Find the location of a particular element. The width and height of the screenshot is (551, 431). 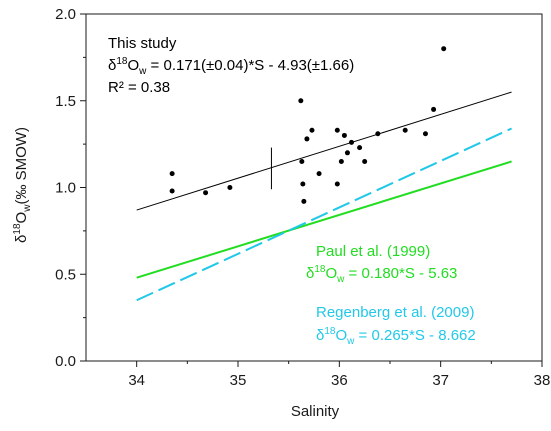

annotation-paul-title: Paul et al. (1999) is located at coordinates (373, 251).